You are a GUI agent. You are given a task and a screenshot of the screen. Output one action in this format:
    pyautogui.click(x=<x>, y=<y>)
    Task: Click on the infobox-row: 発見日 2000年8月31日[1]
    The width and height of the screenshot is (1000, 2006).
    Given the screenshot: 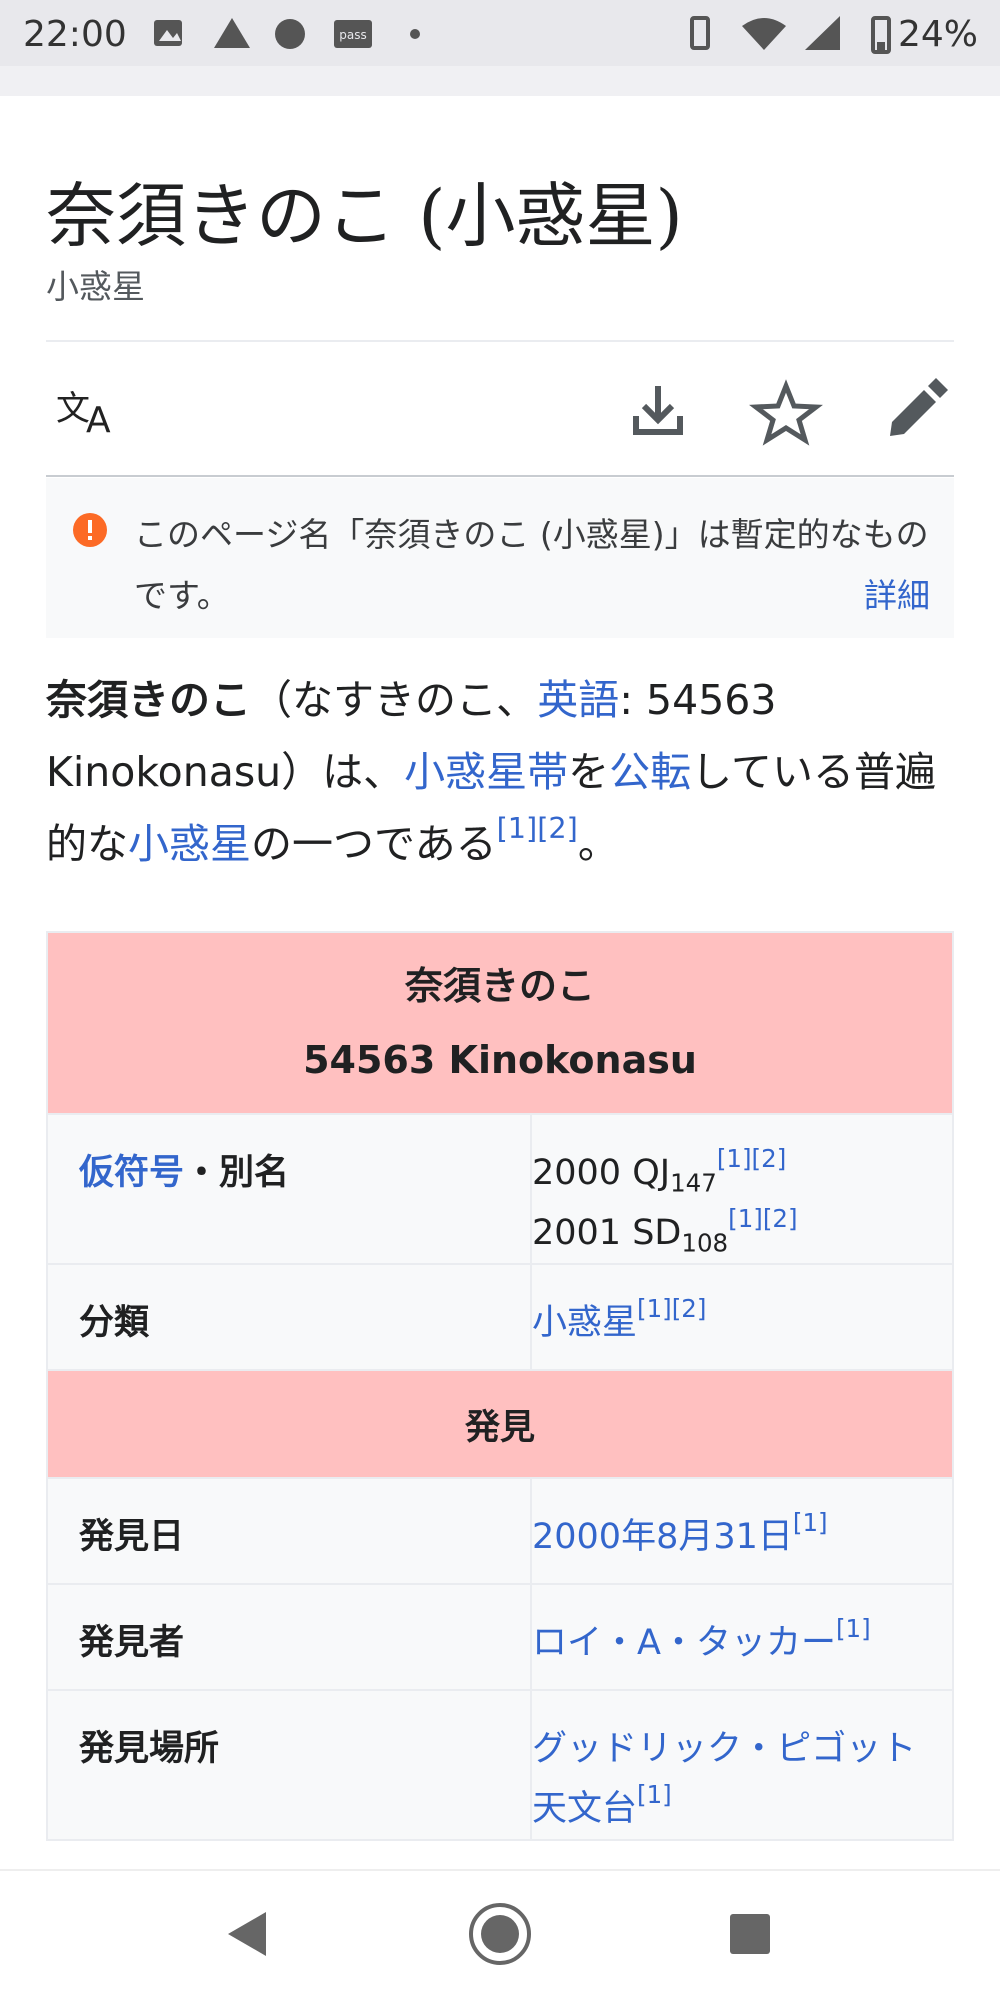 What is the action you would take?
    pyautogui.click(x=500, y=1531)
    